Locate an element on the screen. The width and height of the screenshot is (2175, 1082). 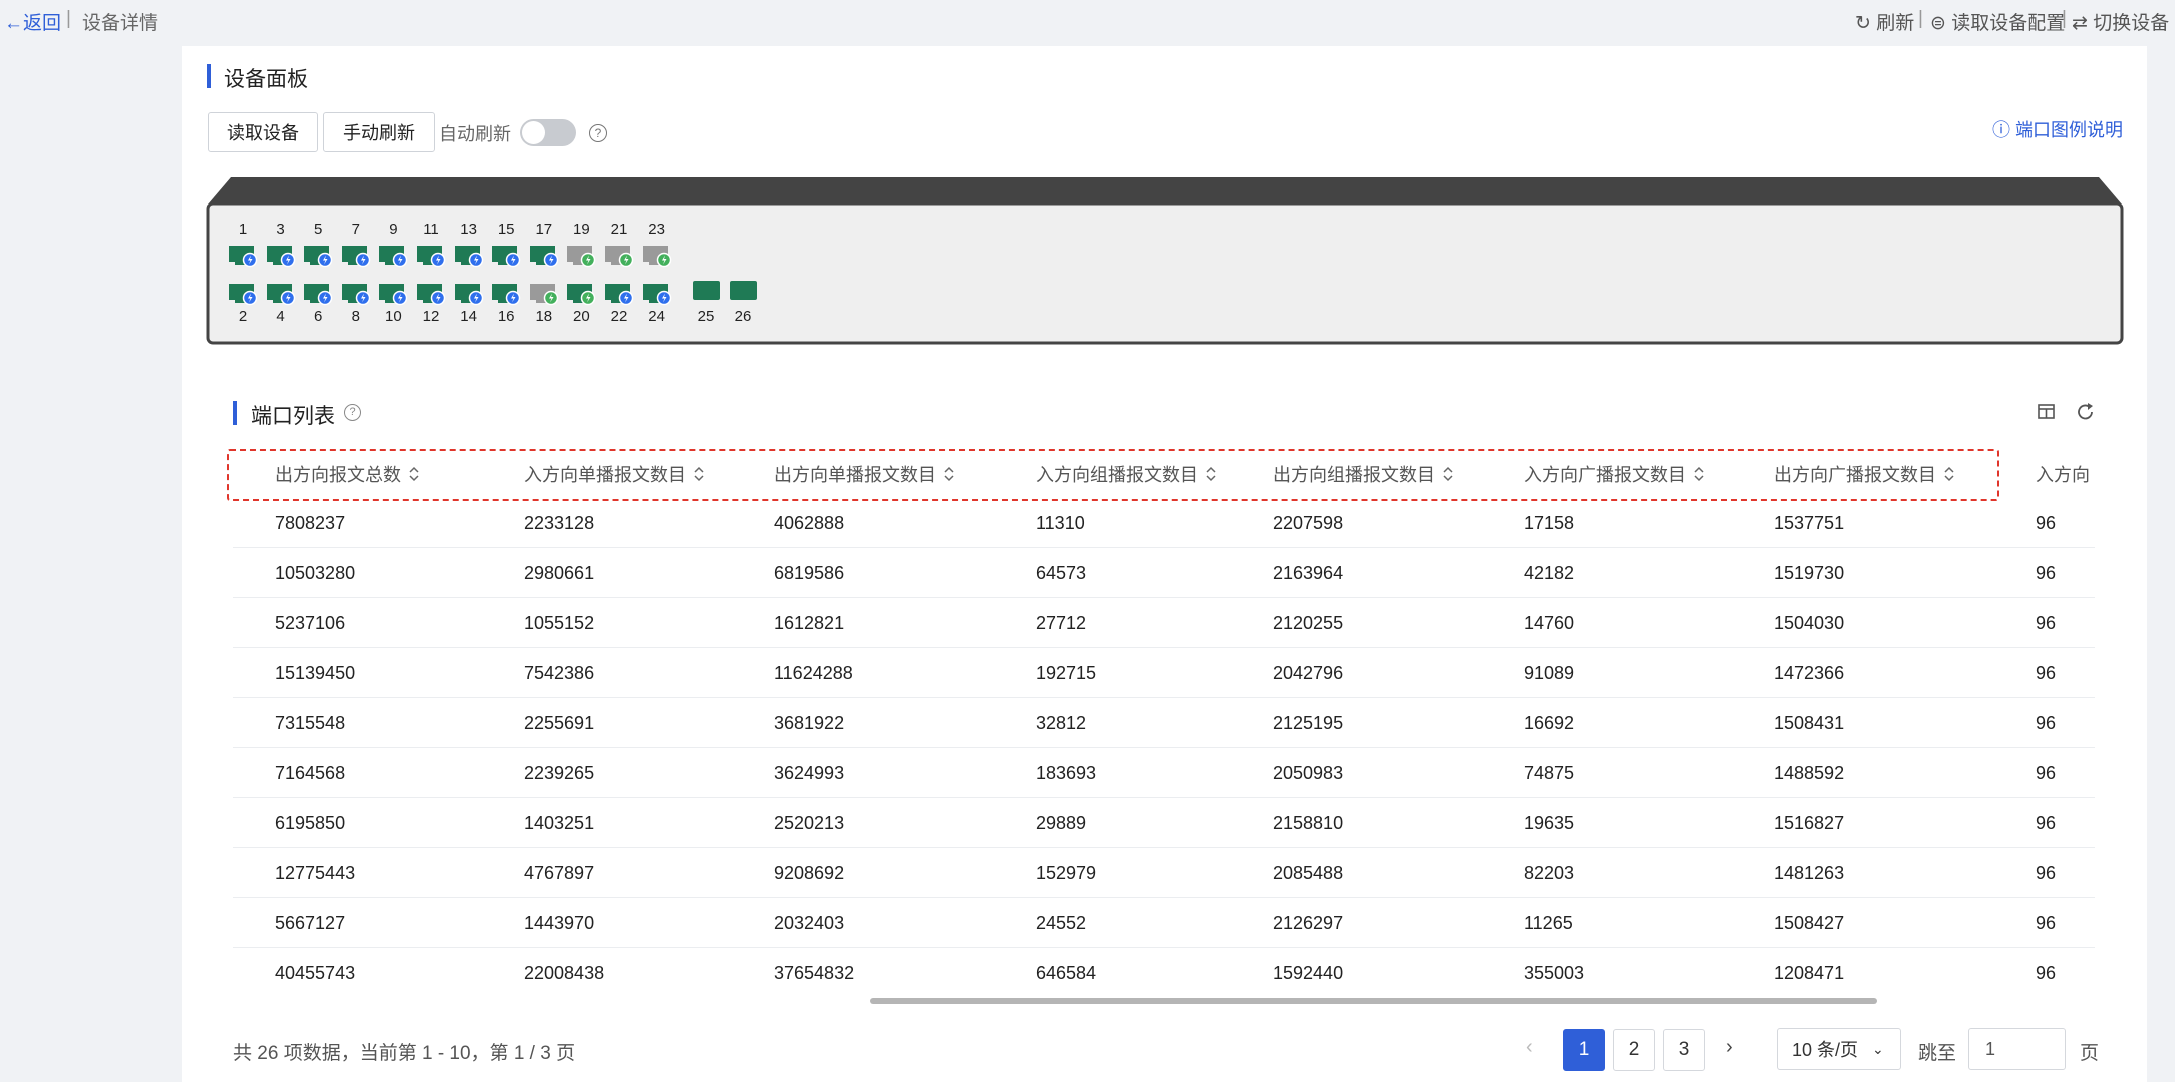
port-label: 15 is located at coordinates (506, 229).